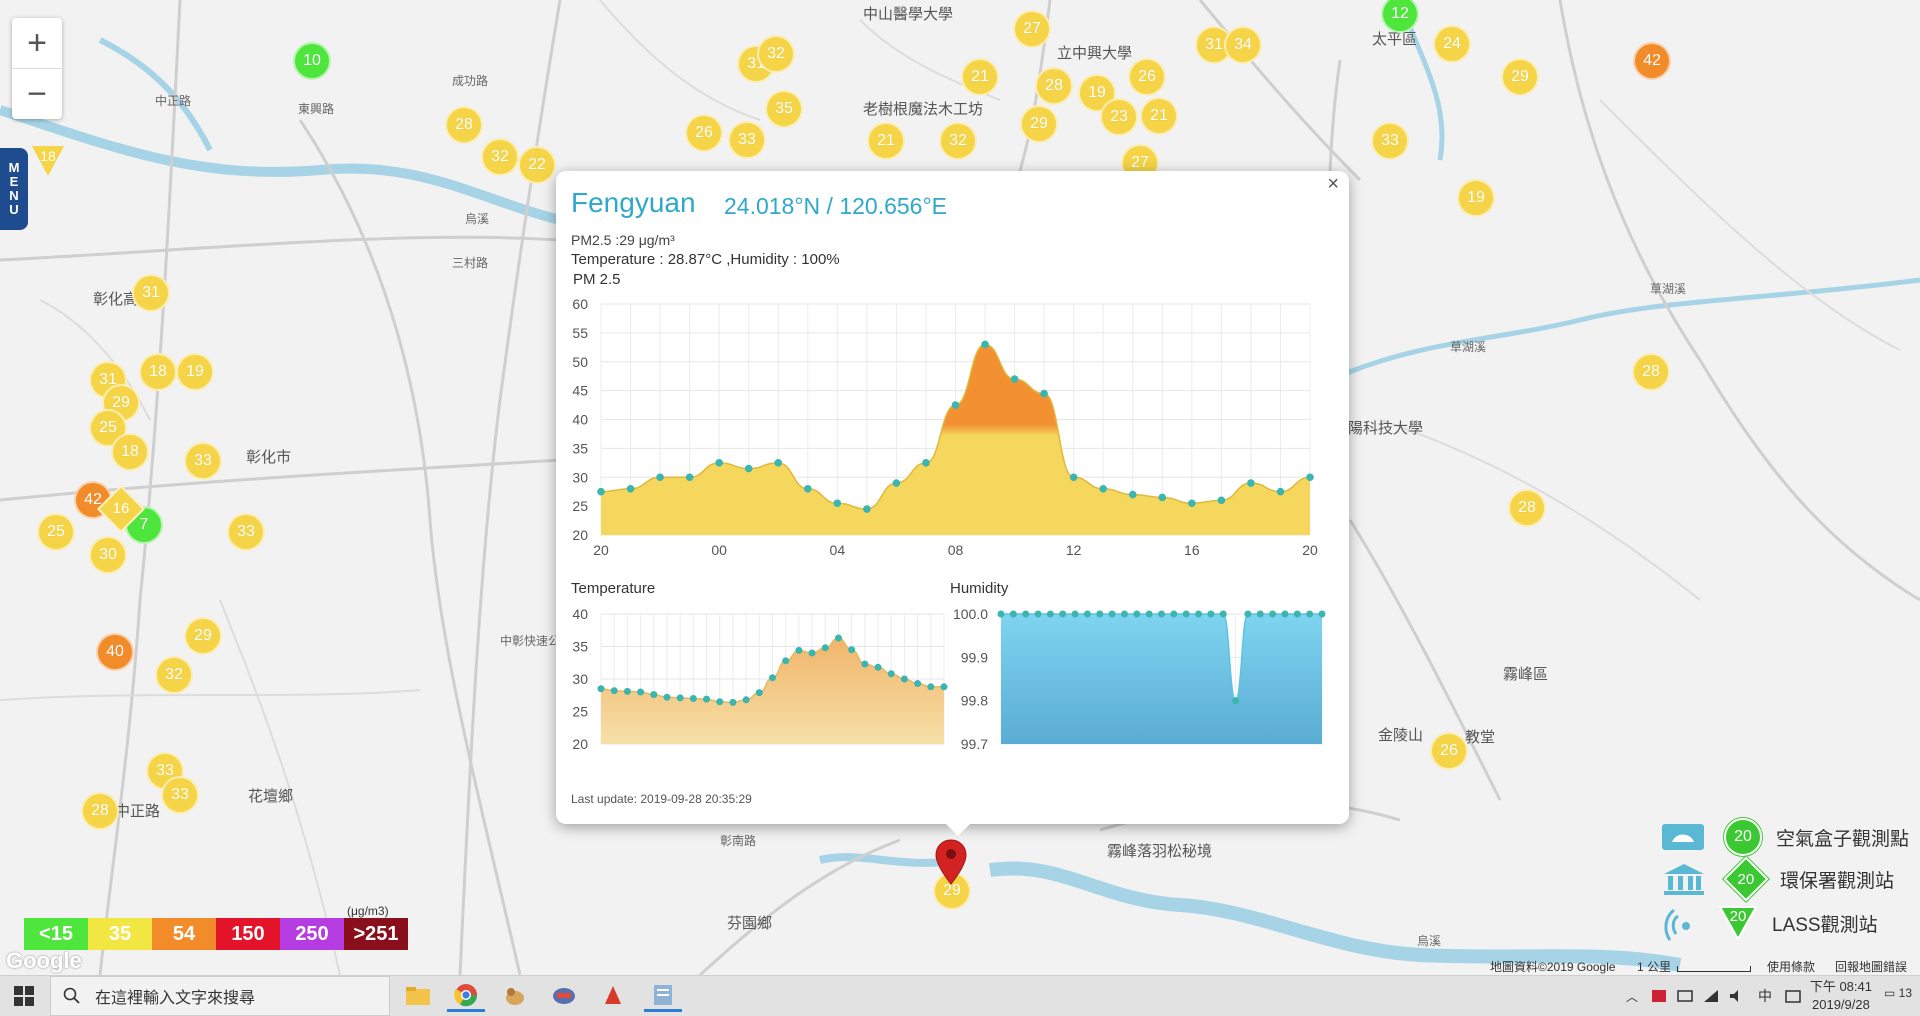 The image size is (1920, 1016). What do you see at coordinates (138, 811) in the screenshot?
I see `map-place-label: 中正路` at bounding box center [138, 811].